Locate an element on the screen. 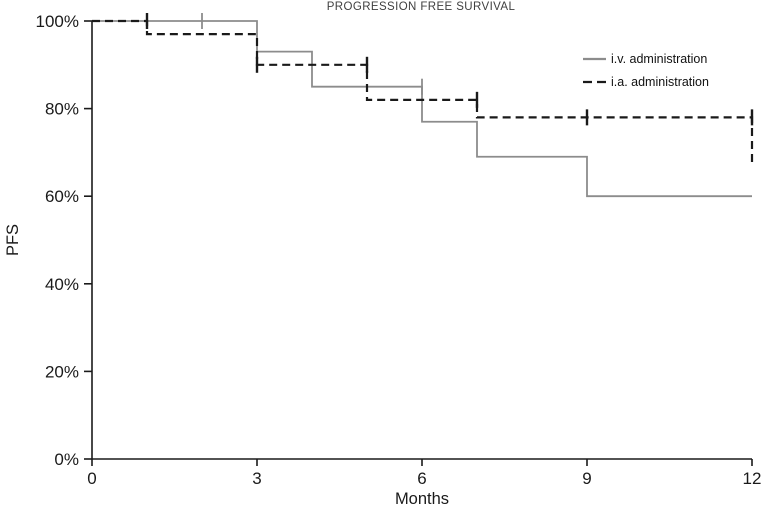 This screenshot has height=517, width=761. legend-label-iv: i.v. administration is located at coordinates (659, 59).